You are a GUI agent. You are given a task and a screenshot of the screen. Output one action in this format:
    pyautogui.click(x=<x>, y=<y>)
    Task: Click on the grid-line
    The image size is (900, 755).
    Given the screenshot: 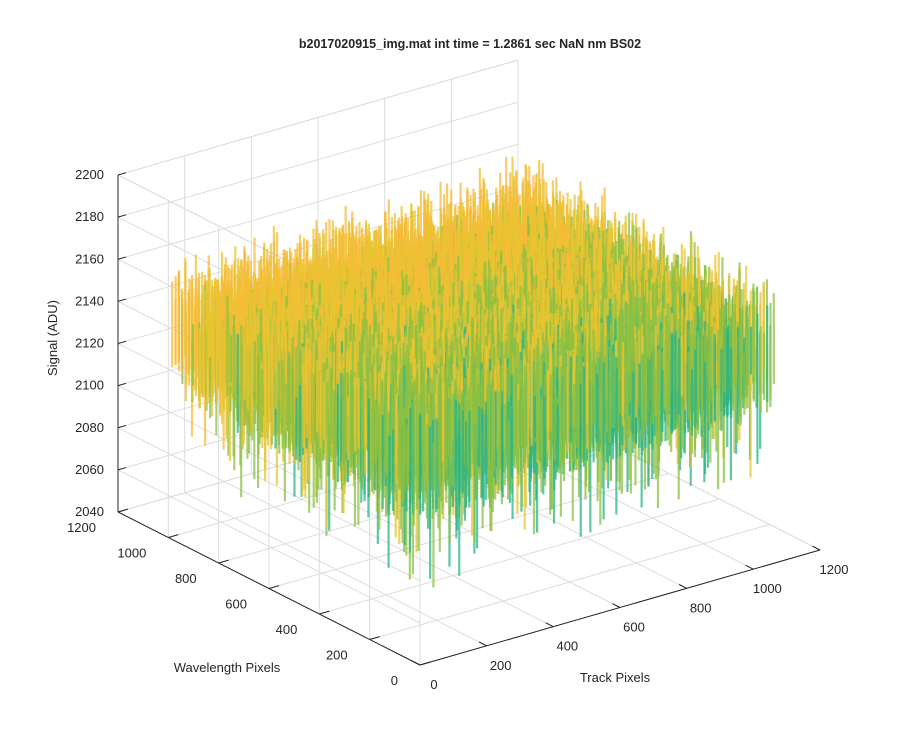 What is the action you would take?
    pyautogui.click(x=336, y=569)
    